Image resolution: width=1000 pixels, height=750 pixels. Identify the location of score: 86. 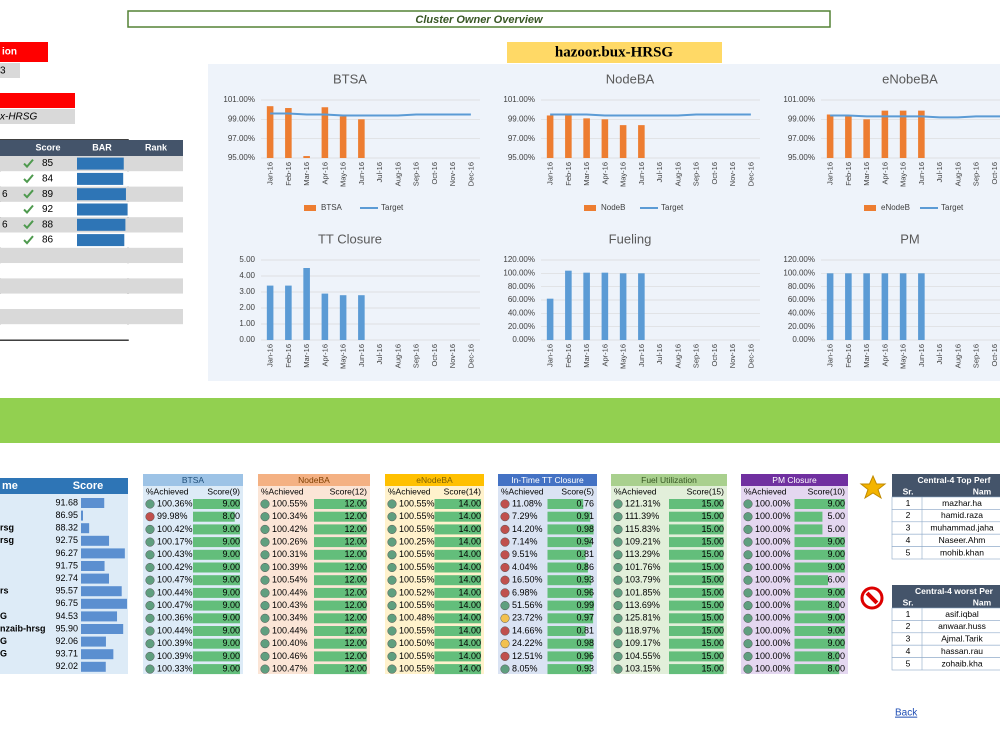
(48, 240).